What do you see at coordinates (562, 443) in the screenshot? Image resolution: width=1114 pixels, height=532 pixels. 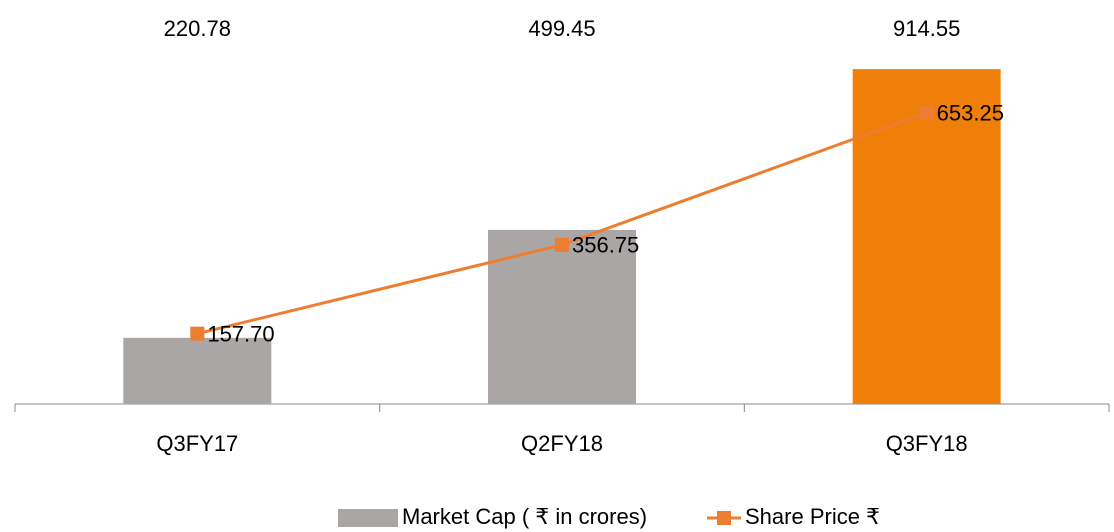 I see `x-tick-label: Q2FY18` at bounding box center [562, 443].